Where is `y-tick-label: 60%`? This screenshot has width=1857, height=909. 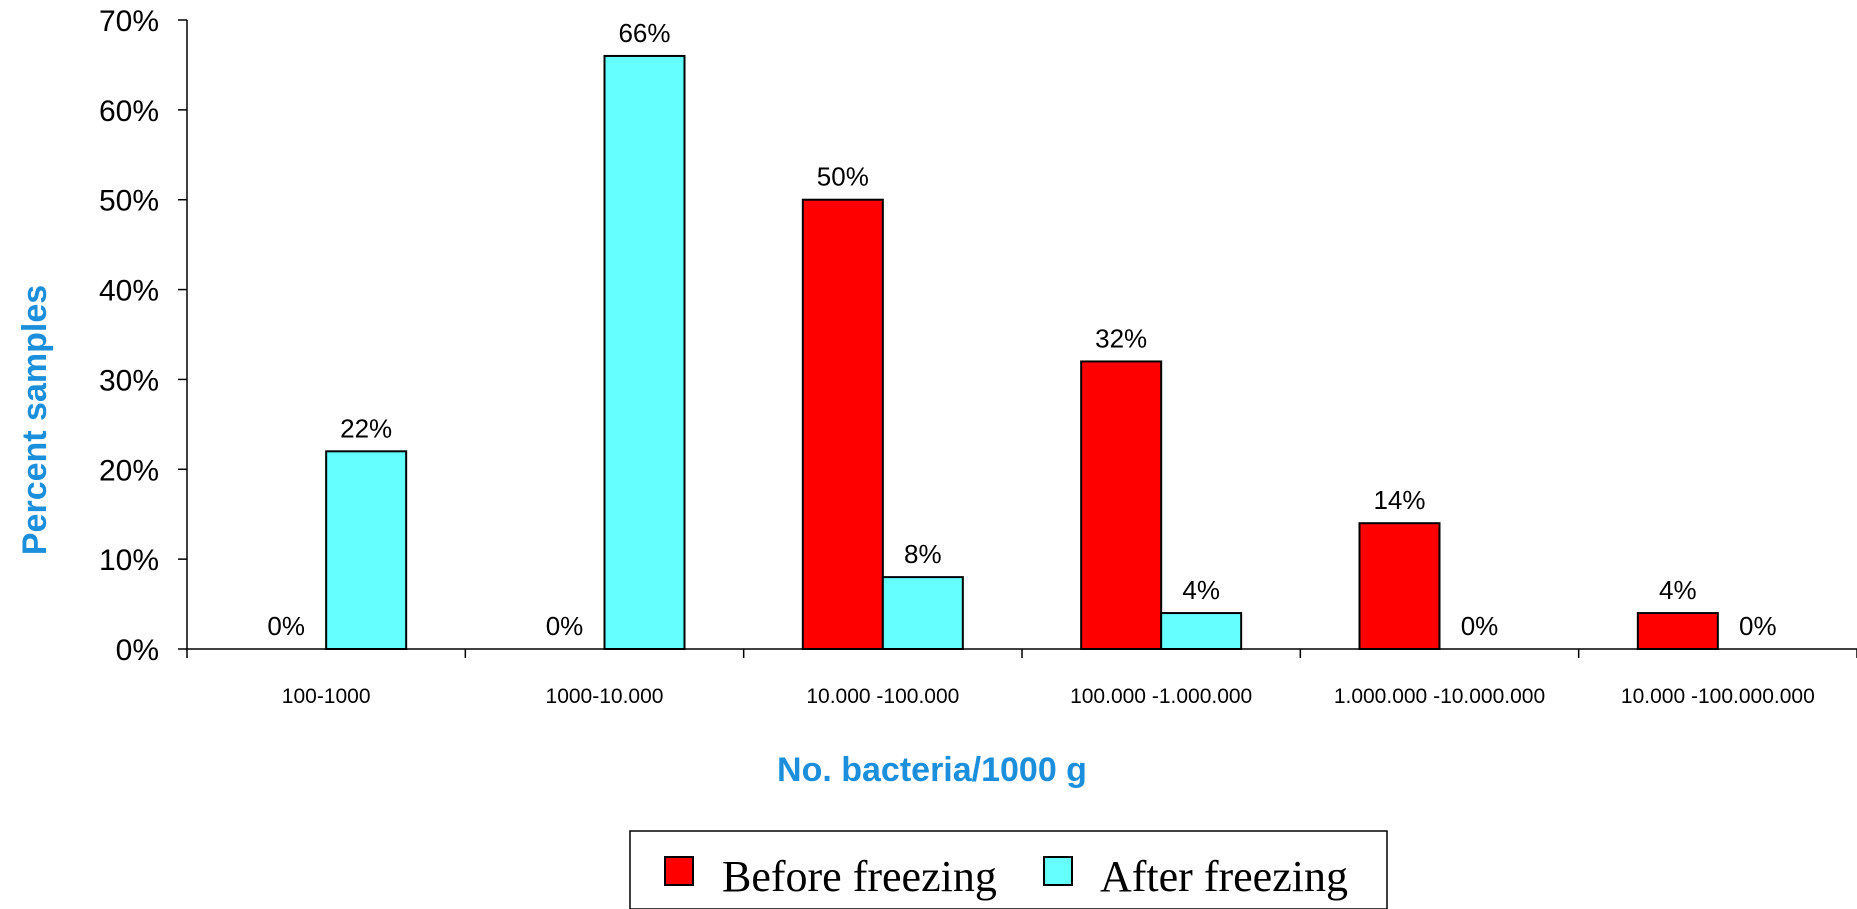 y-tick-label: 60% is located at coordinates (129, 111).